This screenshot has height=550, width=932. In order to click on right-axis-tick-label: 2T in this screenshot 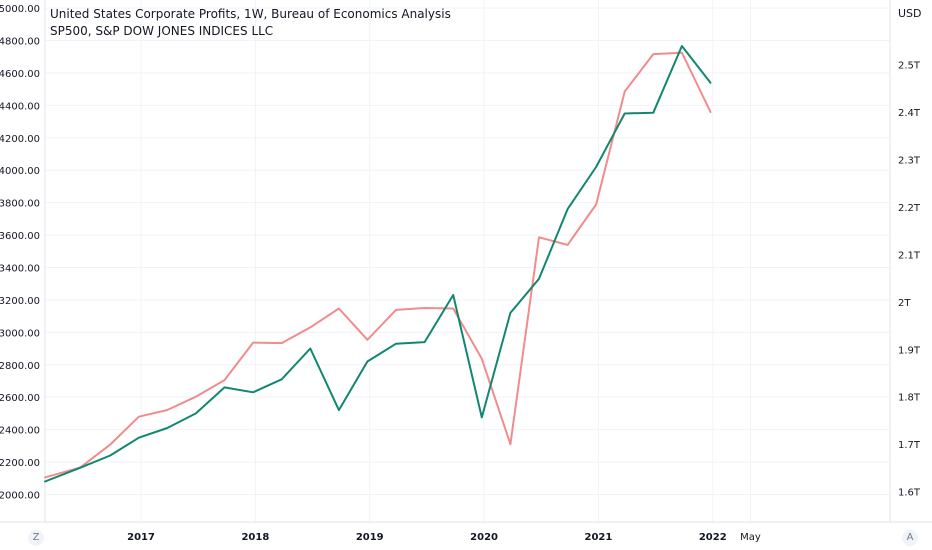, I will do `click(904, 303)`.